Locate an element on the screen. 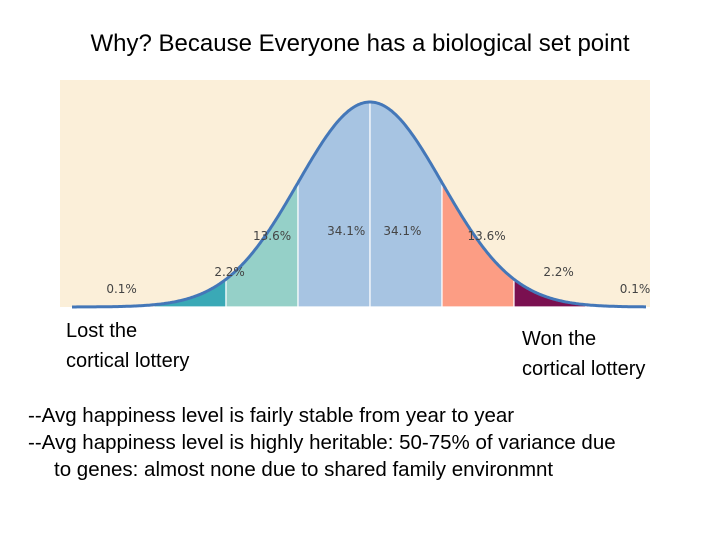 This screenshot has width=720, height=540. caption-right-line-2: cortical lottery is located at coordinates (584, 369).